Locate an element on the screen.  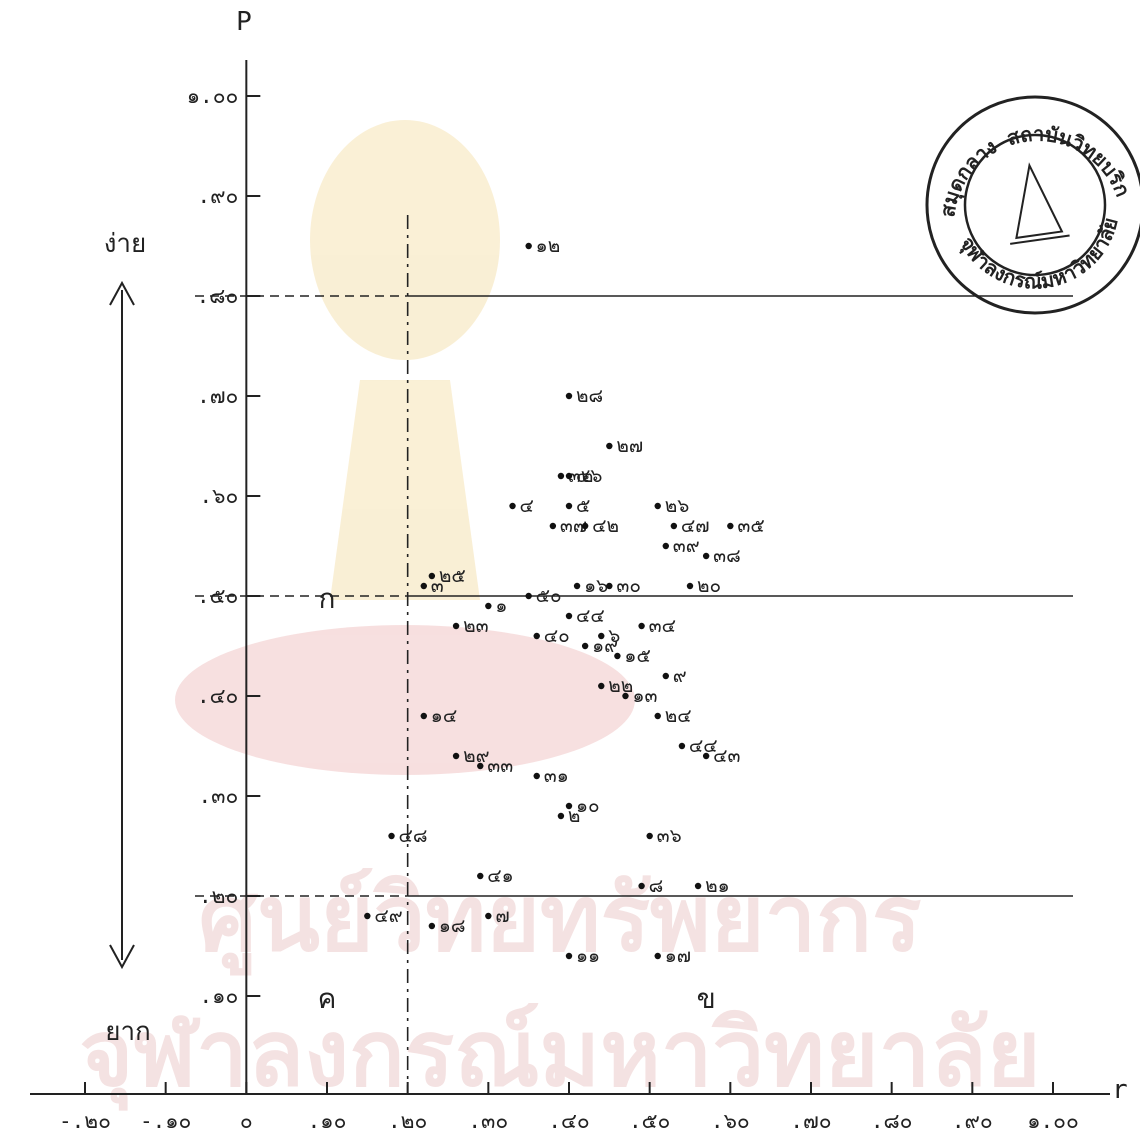
y-tick-label: .๓๐ is located at coordinates (219, 796).